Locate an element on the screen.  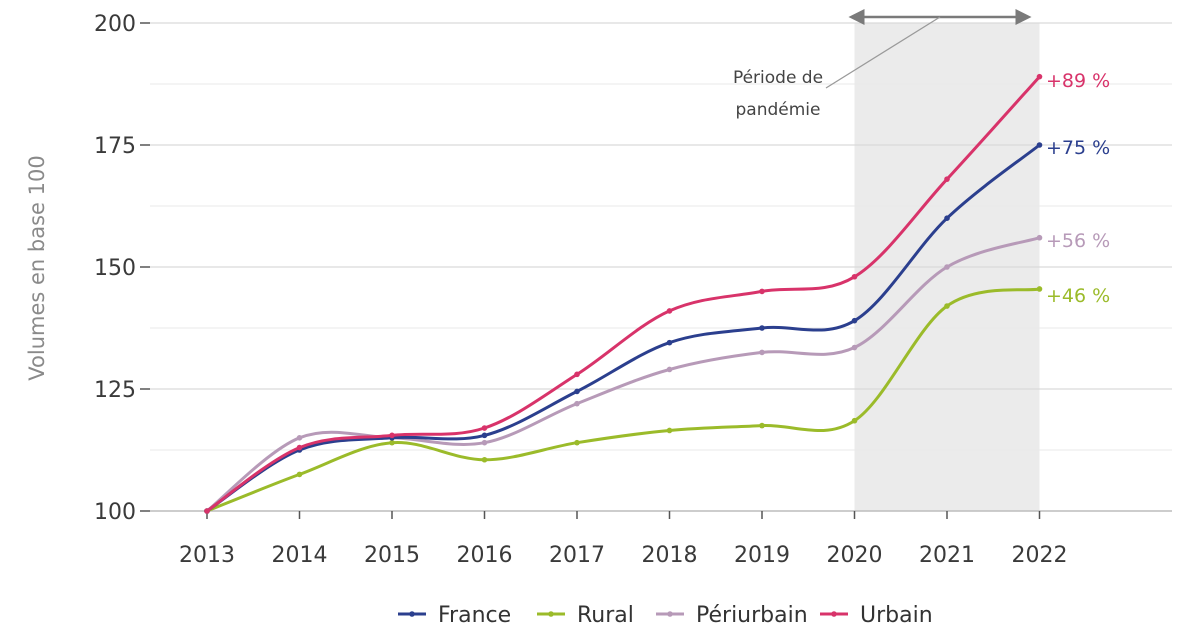
legend-marker-urbain is located at coordinates (834, 614).